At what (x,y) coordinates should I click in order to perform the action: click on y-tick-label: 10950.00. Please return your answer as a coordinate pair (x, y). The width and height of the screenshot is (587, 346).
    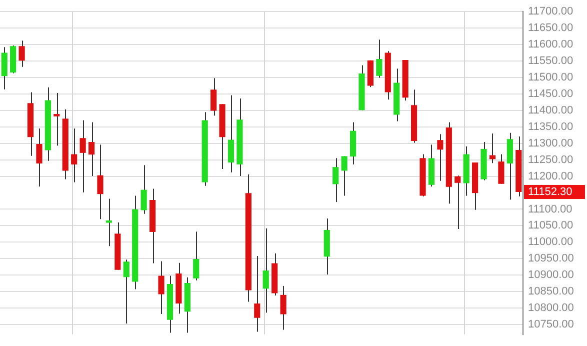
    Looking at the image, I should click on (551, 258).